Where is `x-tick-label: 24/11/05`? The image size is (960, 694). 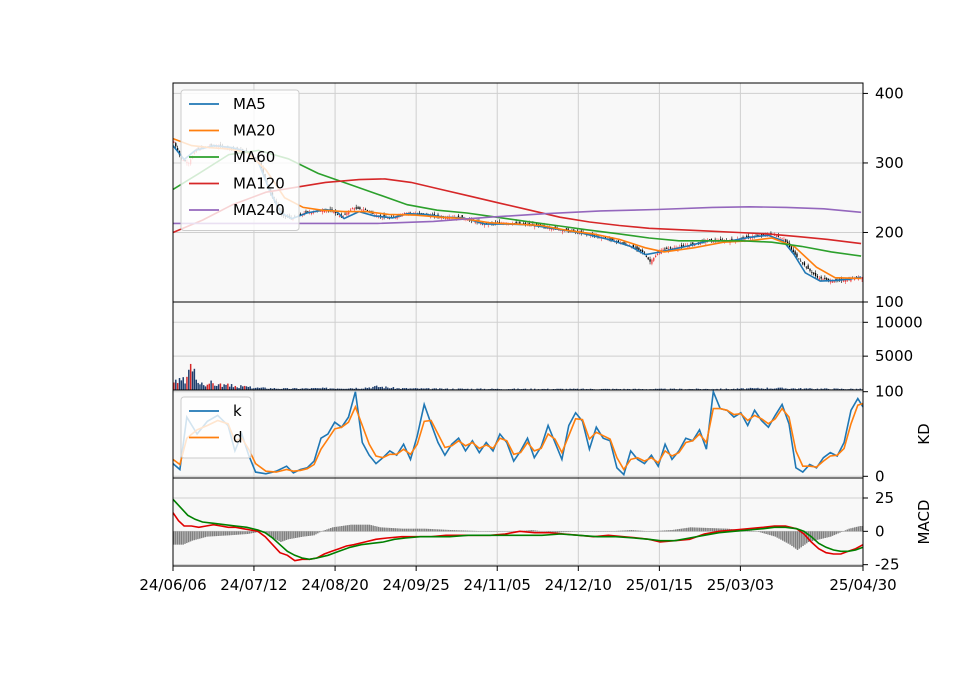
x-tick-label: 24/11/05 is located at coordinates (497, 585).